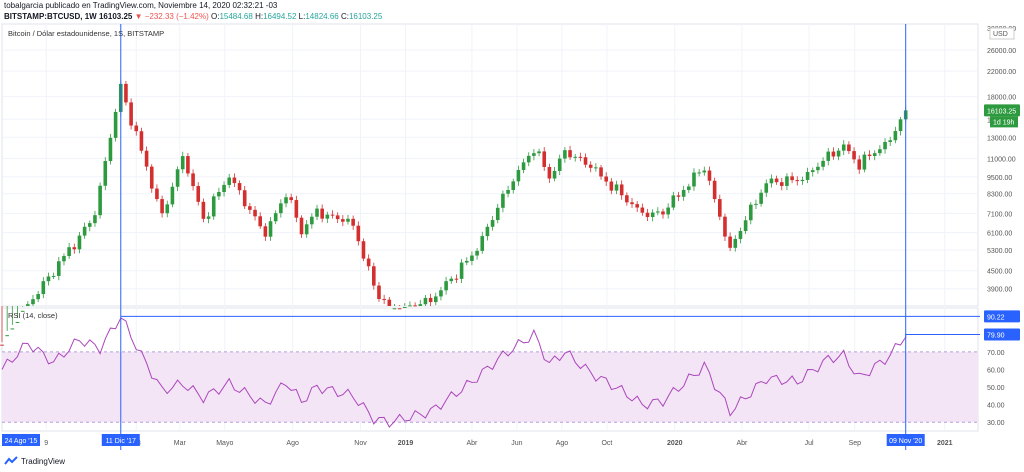 This screenshot has height=472, width=1024. I want to click on time-tag-dec17: 11 Dic '17, so click(121, 441).